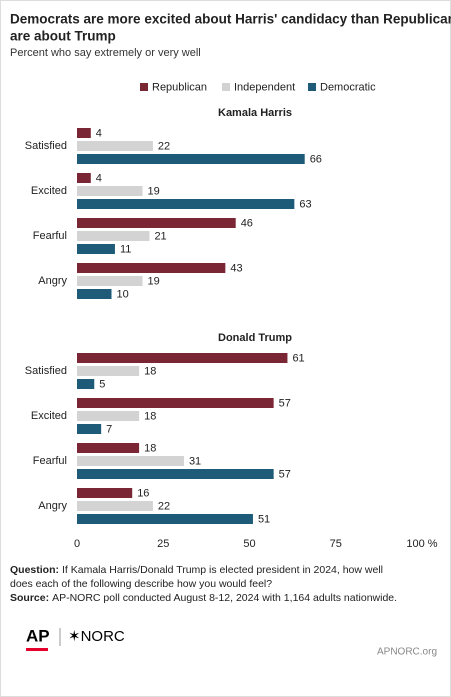 Image resolution: width=451 pixels, height=697 pixels. Describe the element at coordinates (336, 544) in the screenshot. I see `x-tick-label: 75` at that location.